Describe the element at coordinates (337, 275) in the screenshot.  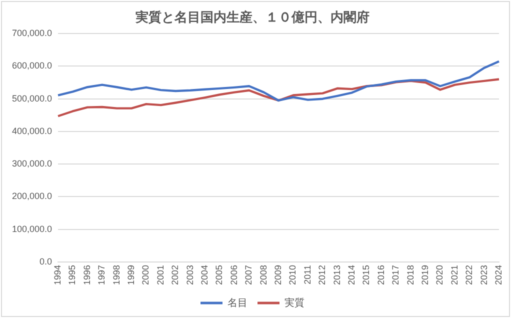
I see `x-tick-label: 2013` at that location.